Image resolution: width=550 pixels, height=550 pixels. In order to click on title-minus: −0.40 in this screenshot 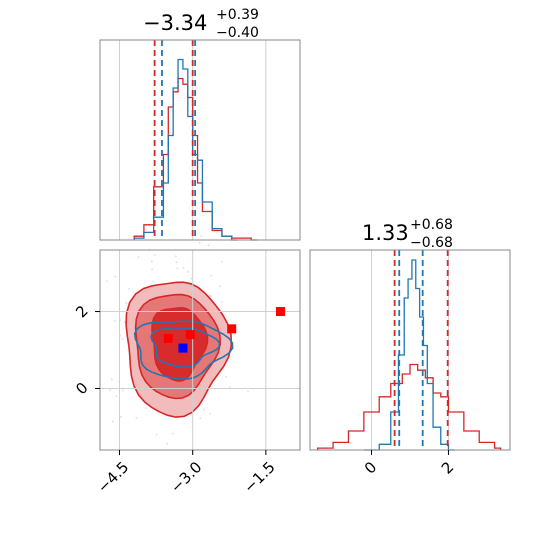, I will do `click(237, 33)`.